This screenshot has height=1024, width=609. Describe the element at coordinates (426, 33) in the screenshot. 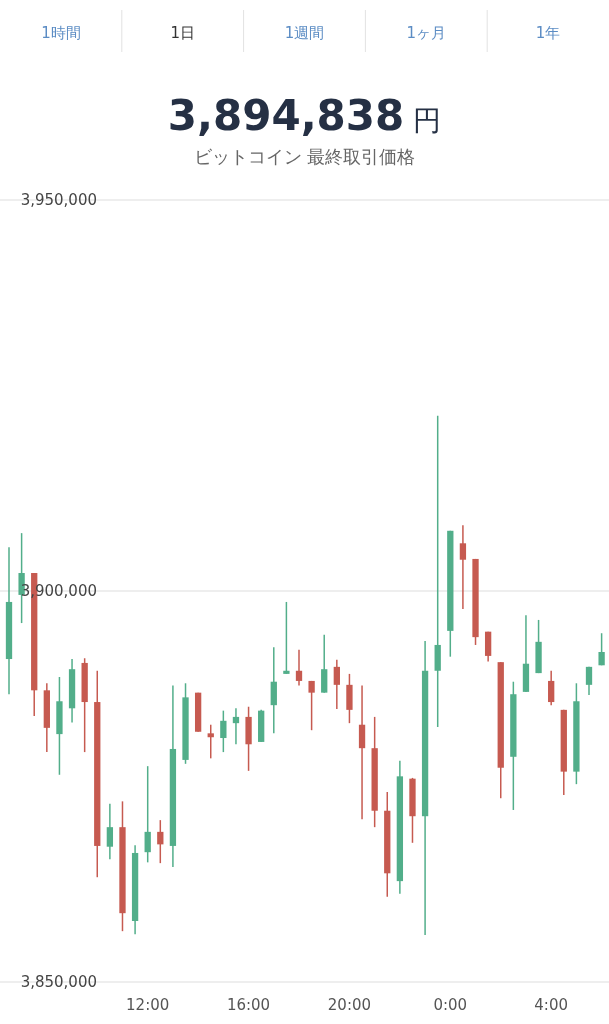

I see `text: 1ヶ月` at that location.